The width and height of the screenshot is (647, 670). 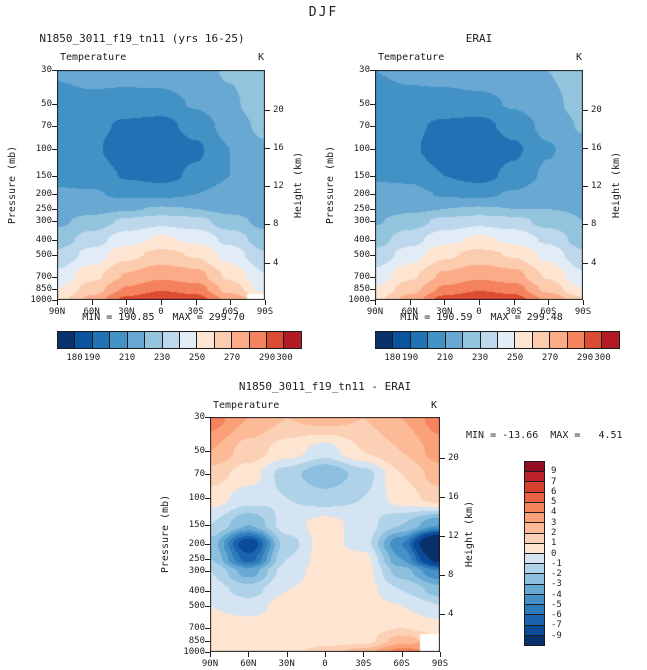 What do you see at coordinates (556, 584) in the screenshot?
I see `colorbar-tick-label: -3` at bounding box center [556, 584].